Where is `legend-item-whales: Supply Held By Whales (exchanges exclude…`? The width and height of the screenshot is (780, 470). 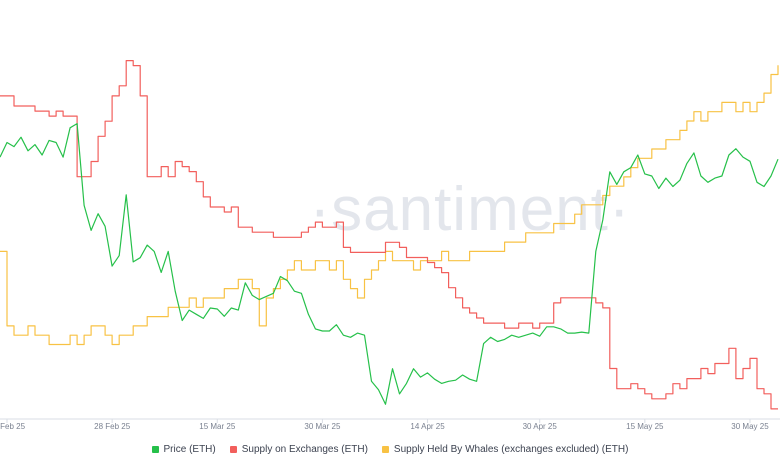
legend-item-whales: Supply Held By Whales (exchanges exclude… is located at coordinates (505, 449).